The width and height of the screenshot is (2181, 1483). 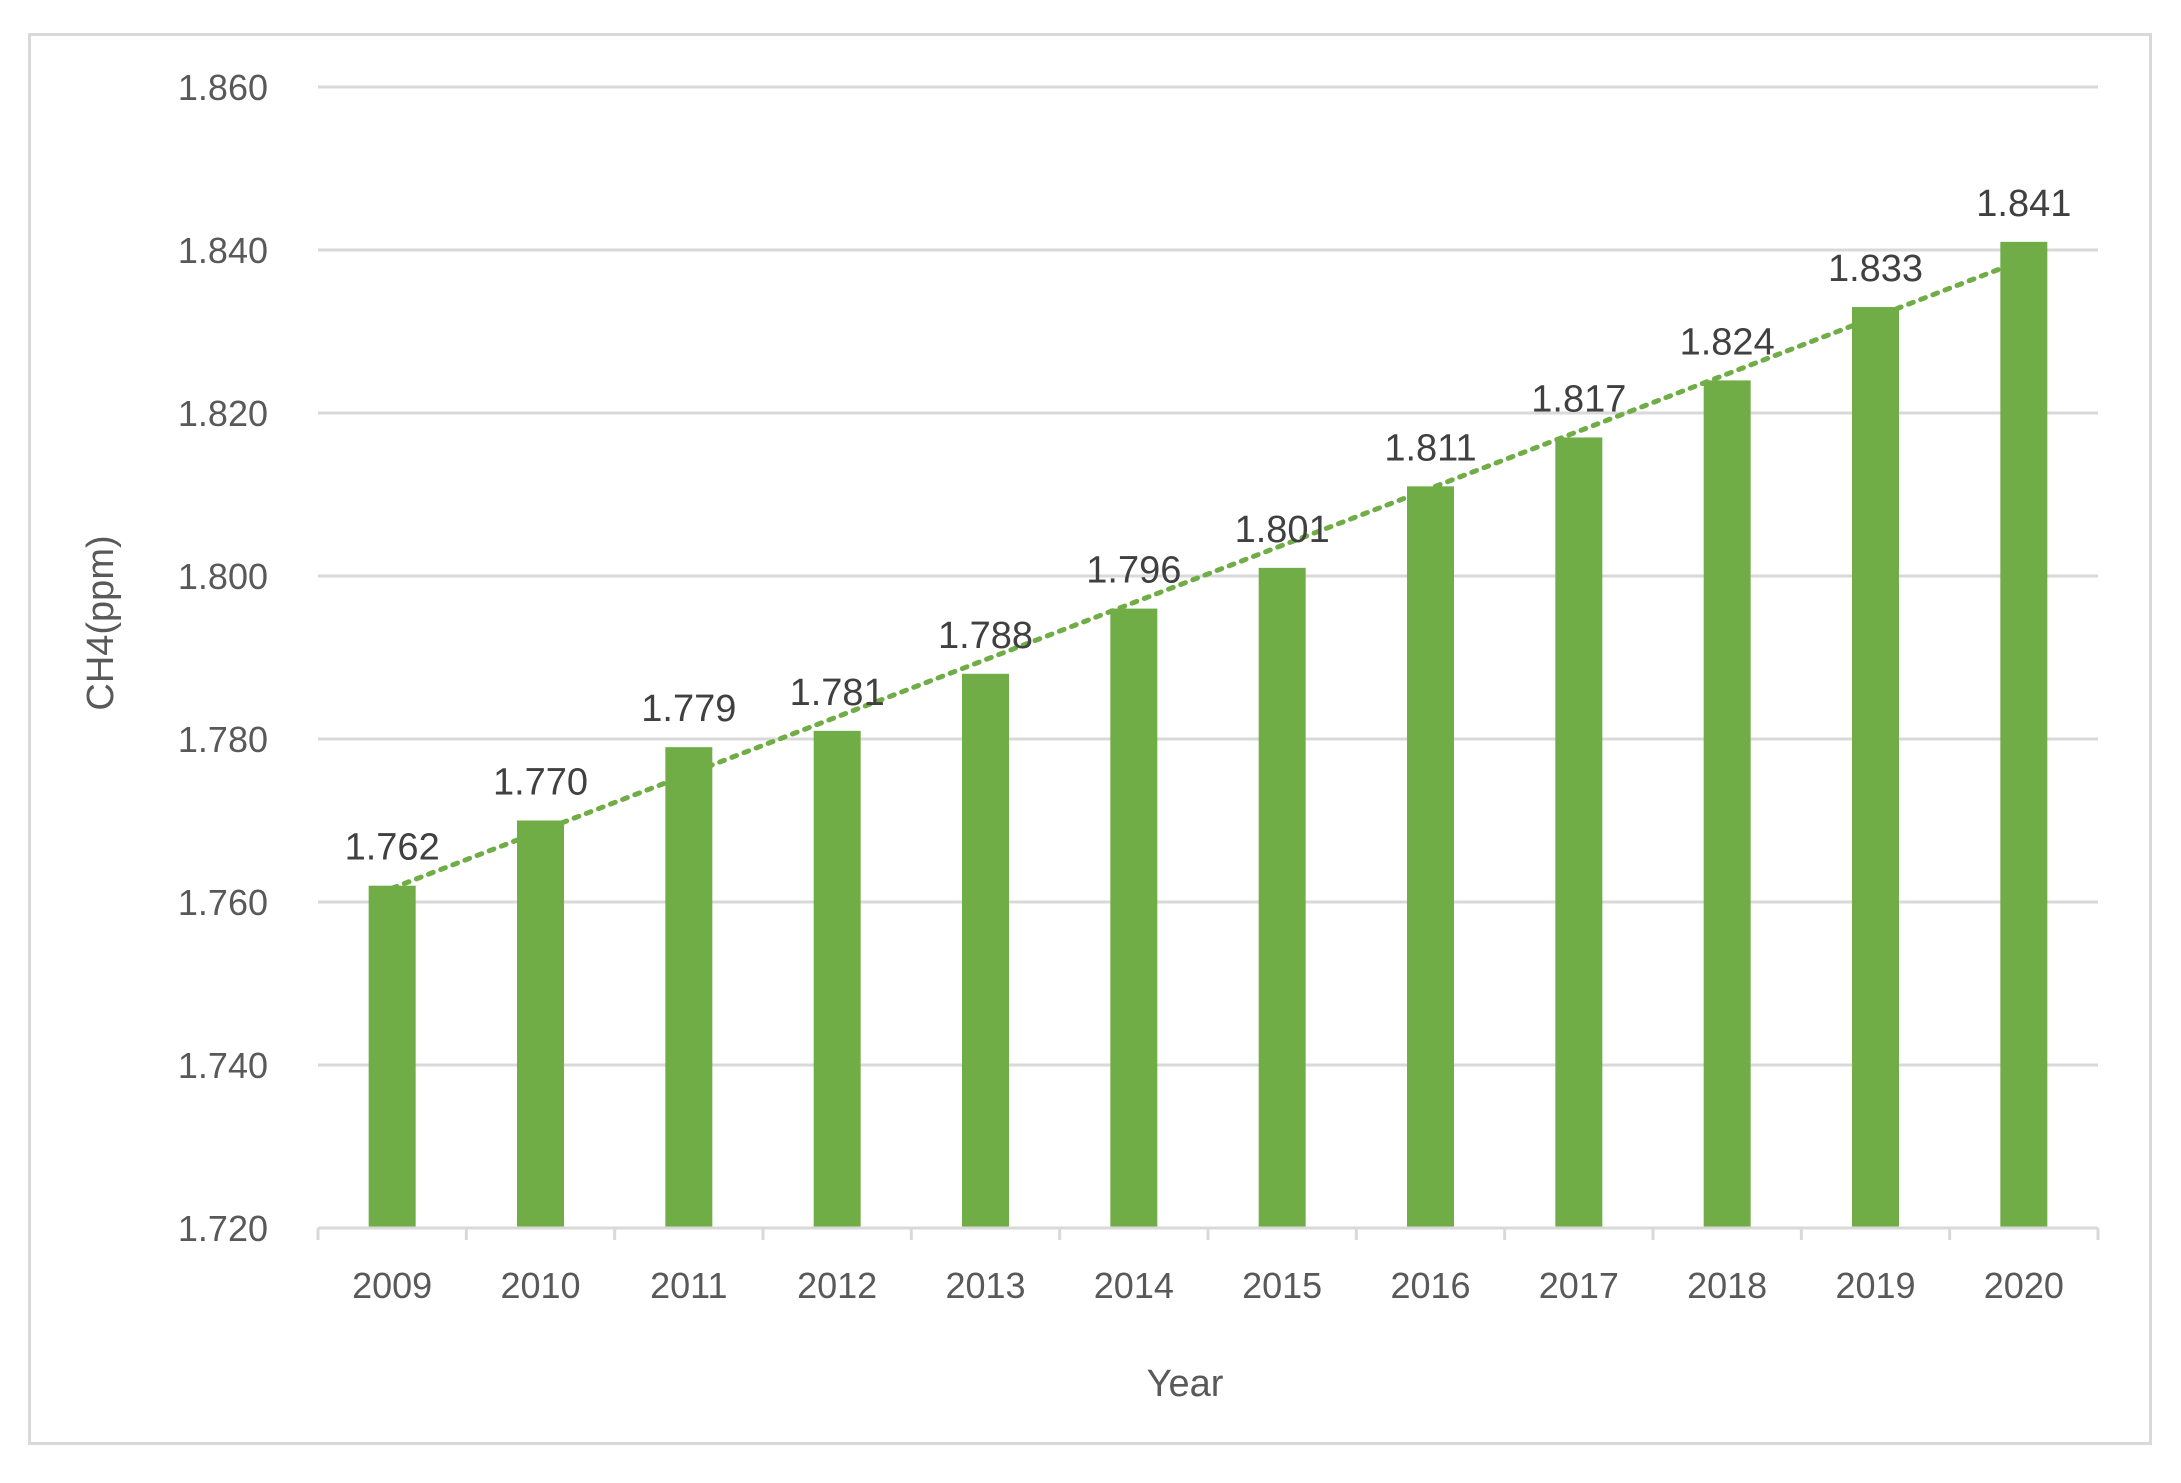 I want to click on bar-2019, so click(x=1875, y=767).